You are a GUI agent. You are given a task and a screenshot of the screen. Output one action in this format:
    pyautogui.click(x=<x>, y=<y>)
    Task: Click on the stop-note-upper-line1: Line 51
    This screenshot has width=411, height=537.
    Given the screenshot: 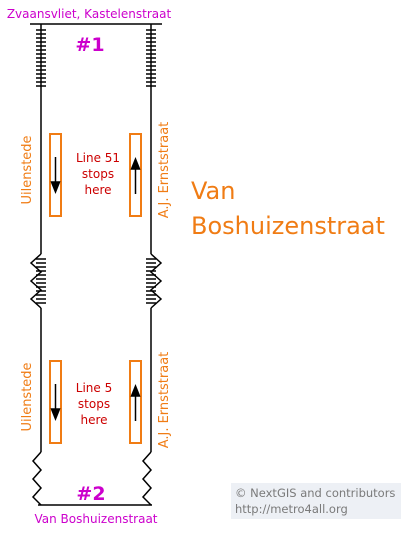 What is the action you would take?
    pyautogui.click(x=98, y=158)
    